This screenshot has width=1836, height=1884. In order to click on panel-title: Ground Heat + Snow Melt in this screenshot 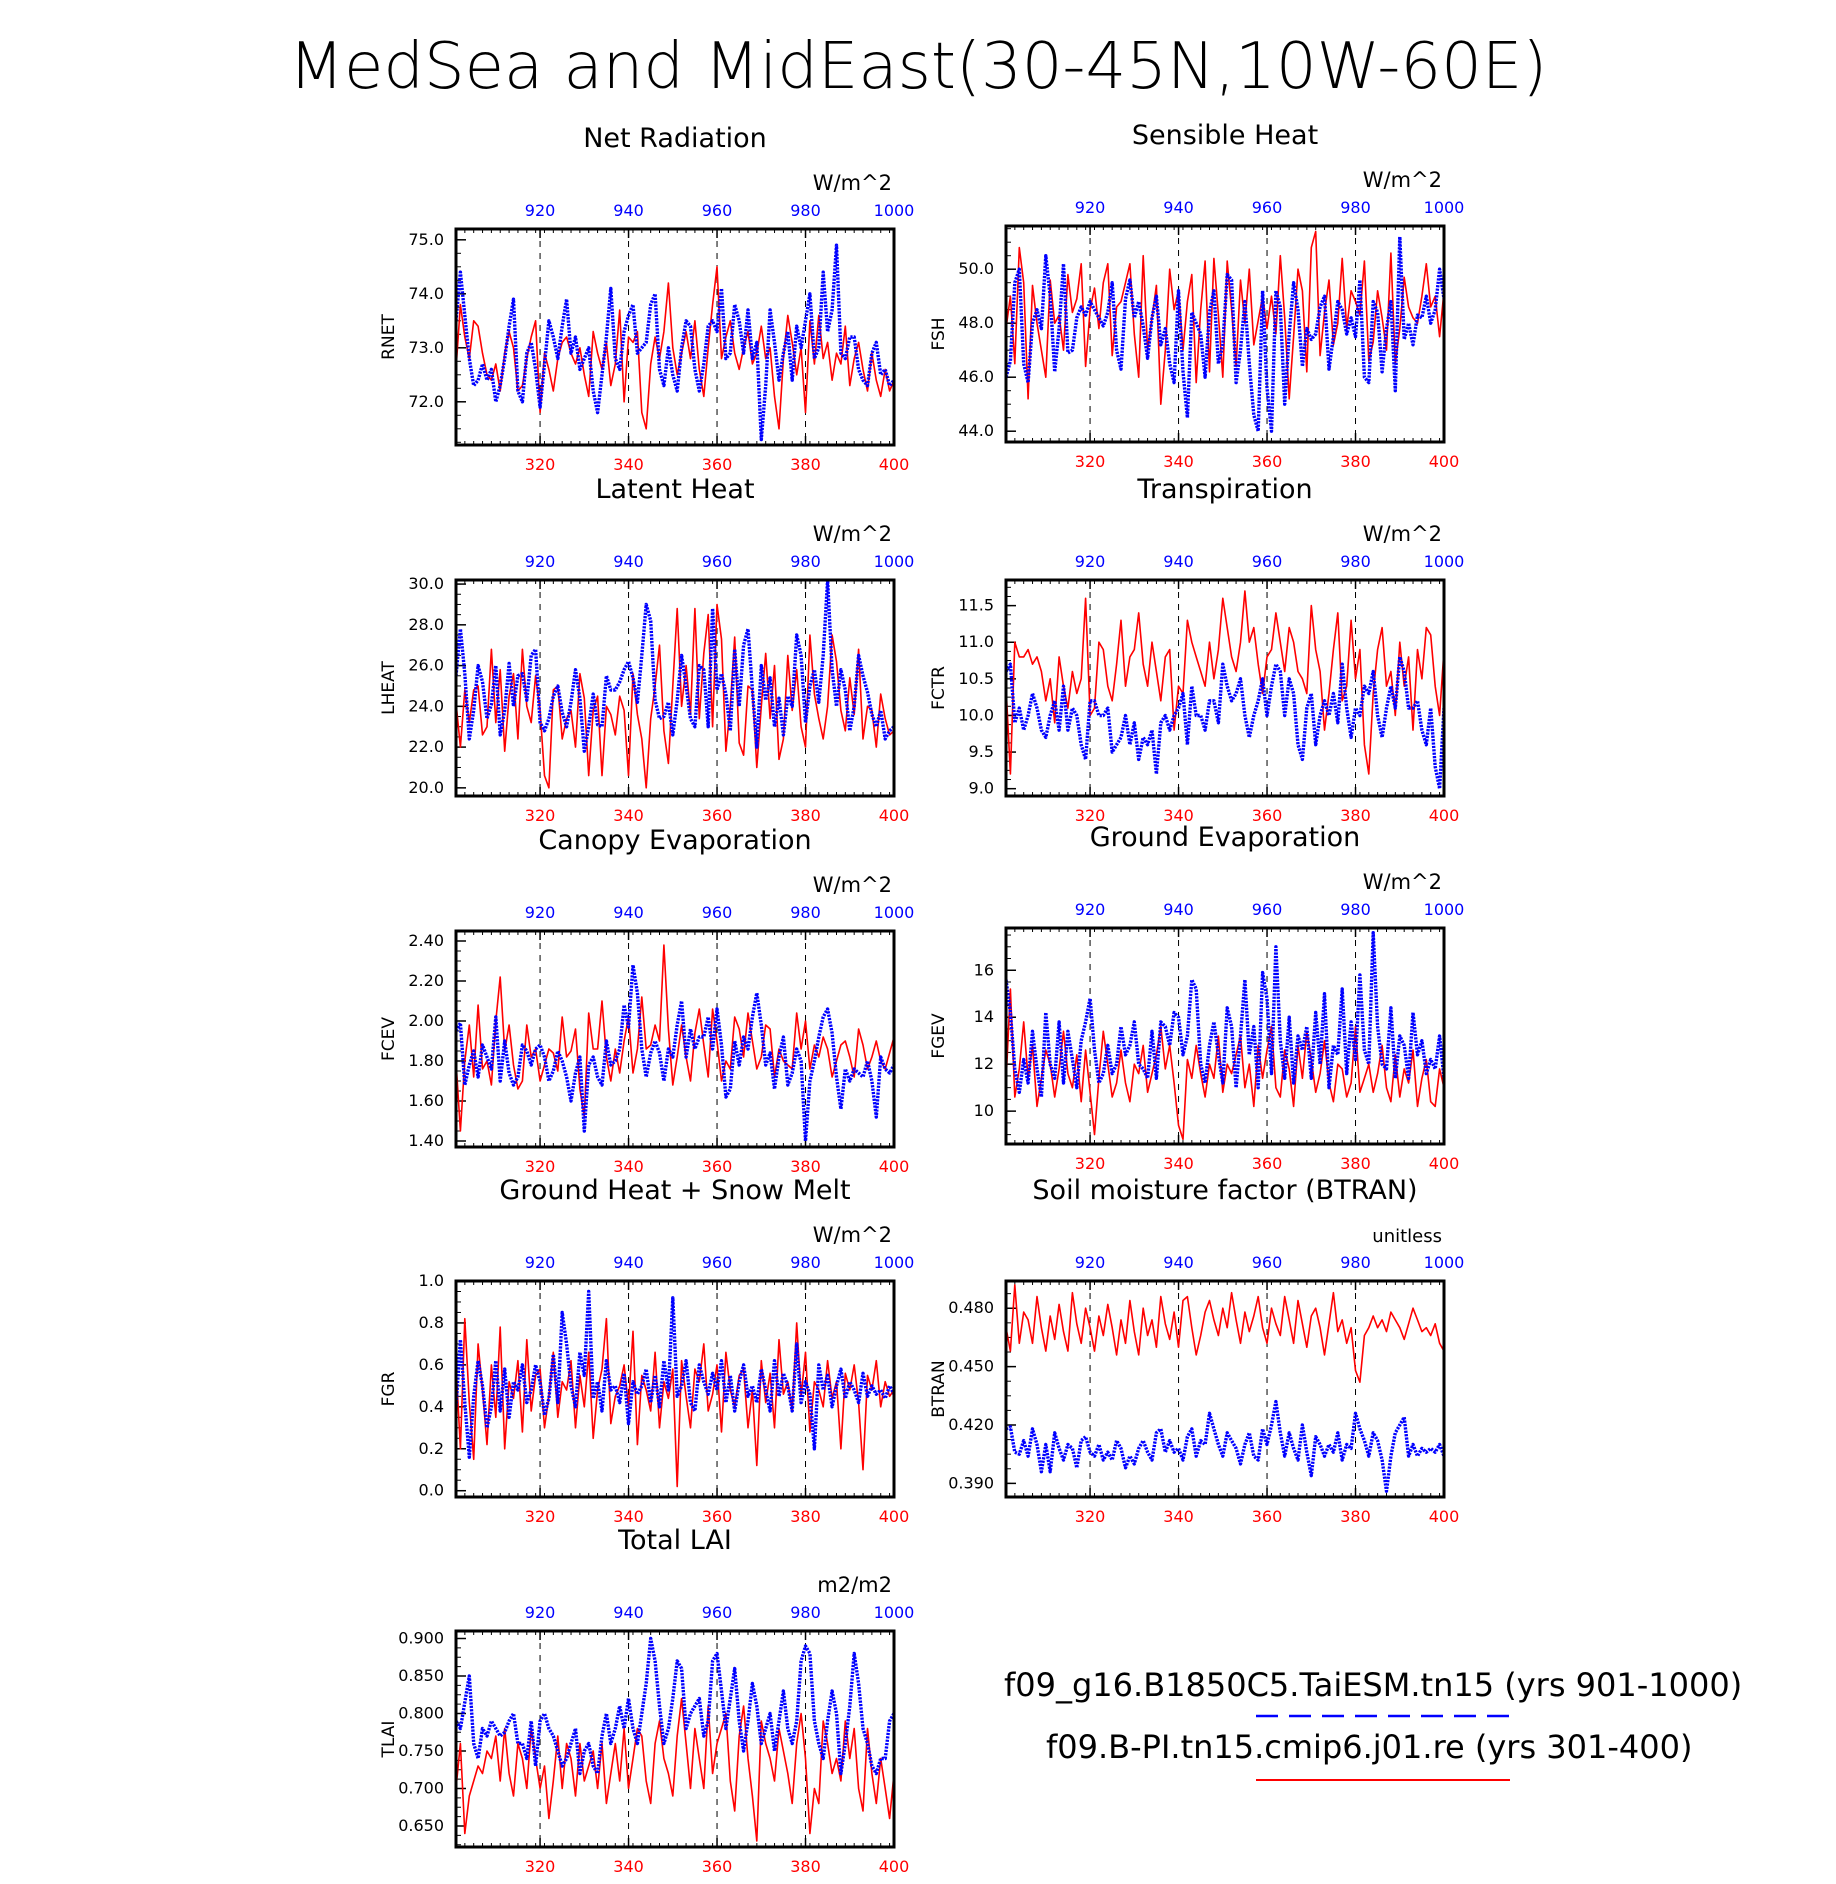, I will do `click(674, 1190)`.